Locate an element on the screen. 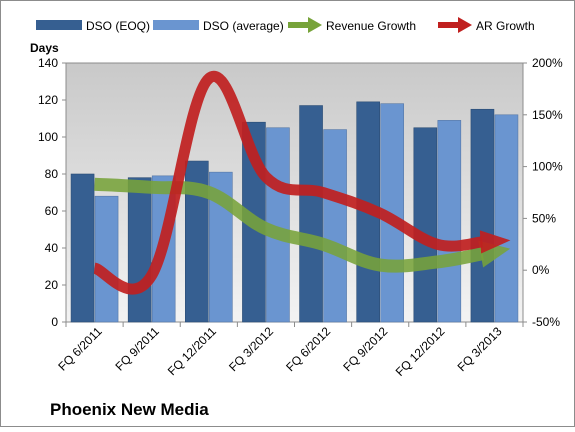  legend-item-dso-eoq-: DSO (EOQ) is located at coordinates (93, 26).